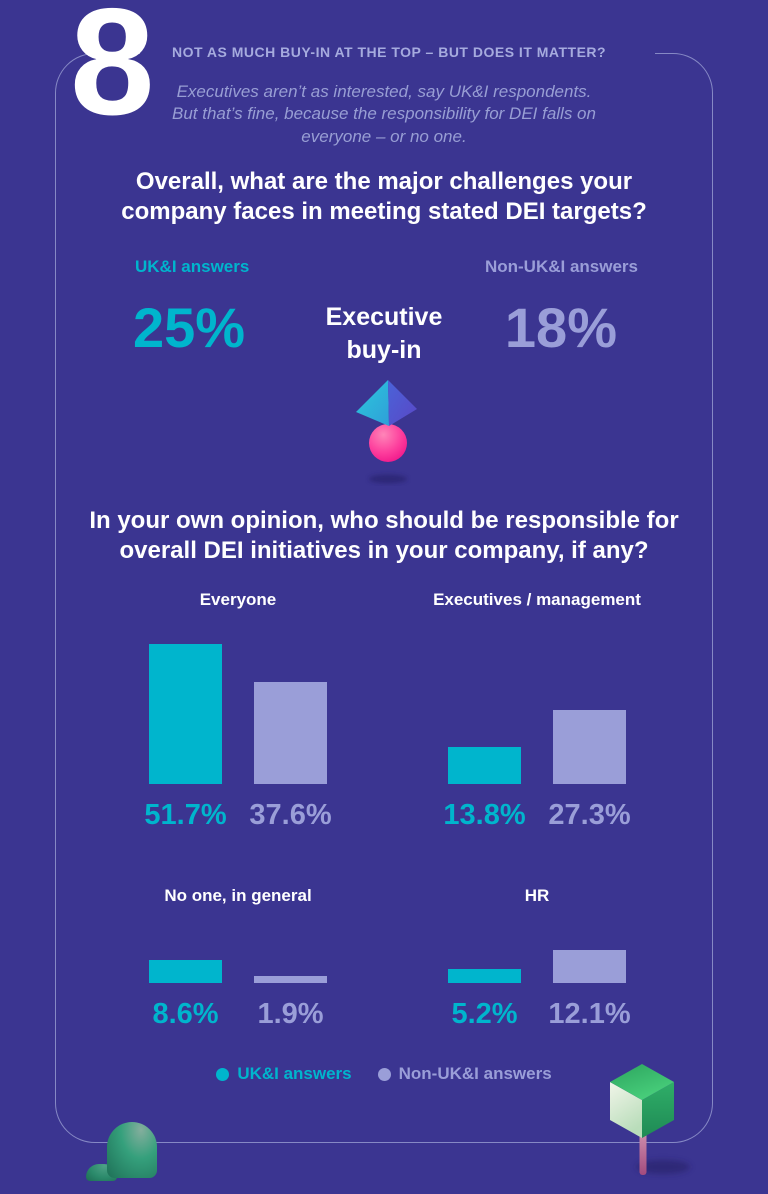 The width and height of the screenshot is (768, 1194). I want to click on ukandi-answers-label: UK&I answers, so click(192, 266).